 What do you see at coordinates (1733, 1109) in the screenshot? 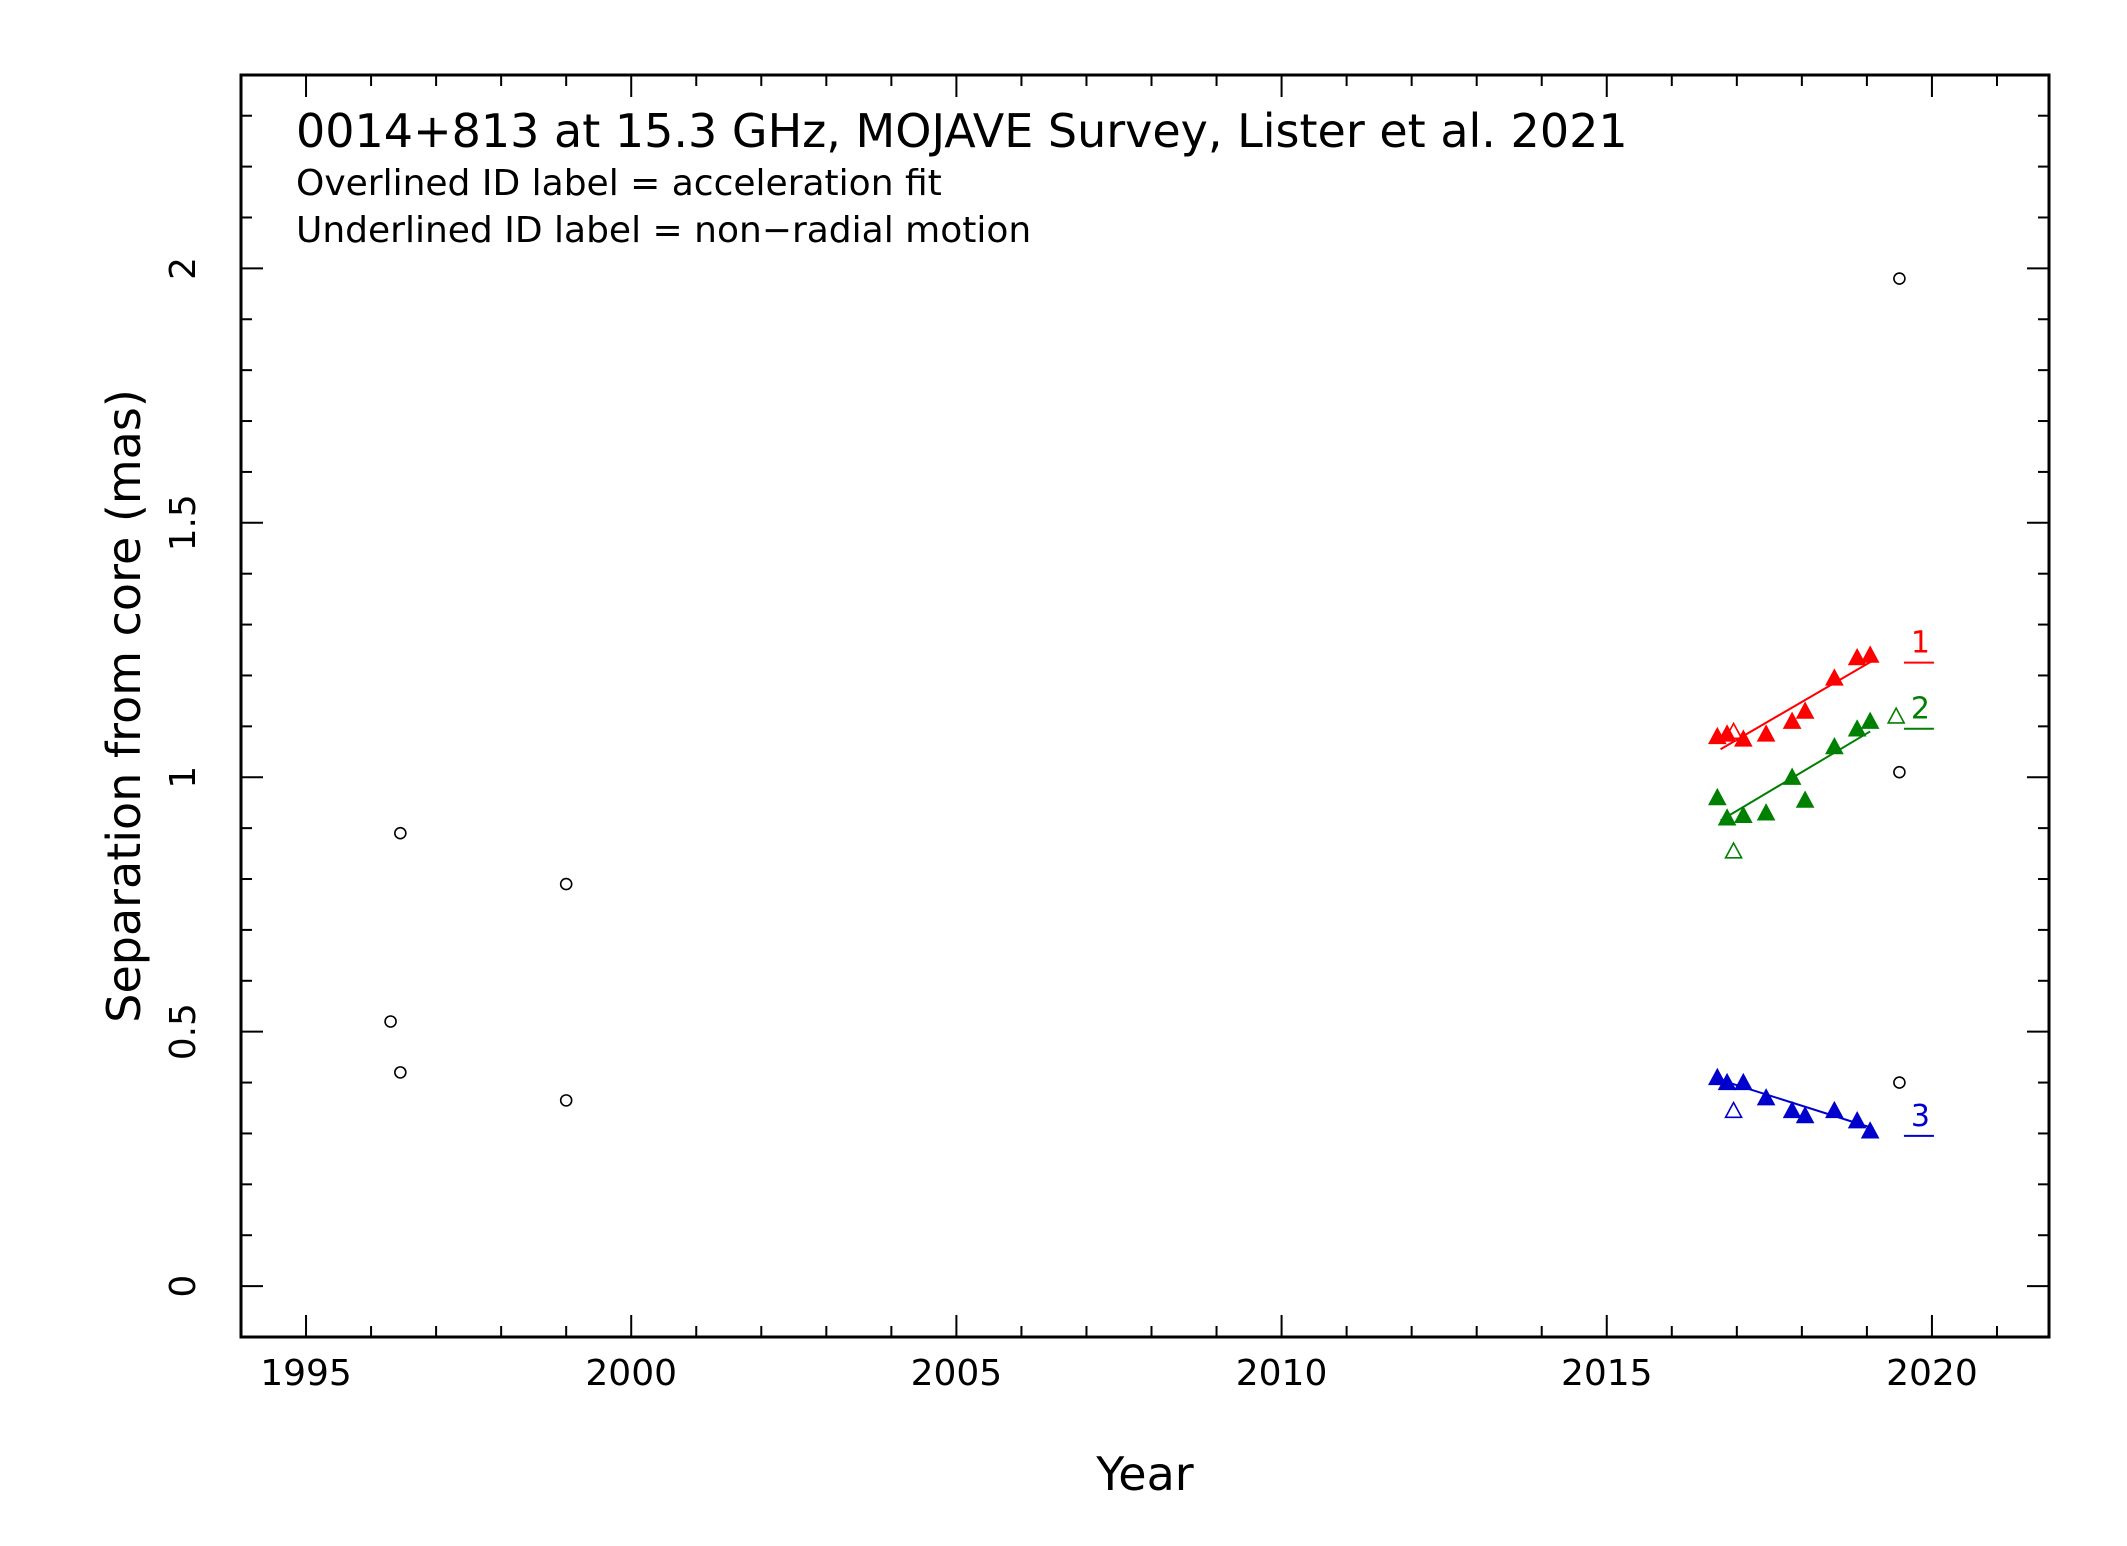
I see `component-3-open-point` at bounding box center [1733, 1109].